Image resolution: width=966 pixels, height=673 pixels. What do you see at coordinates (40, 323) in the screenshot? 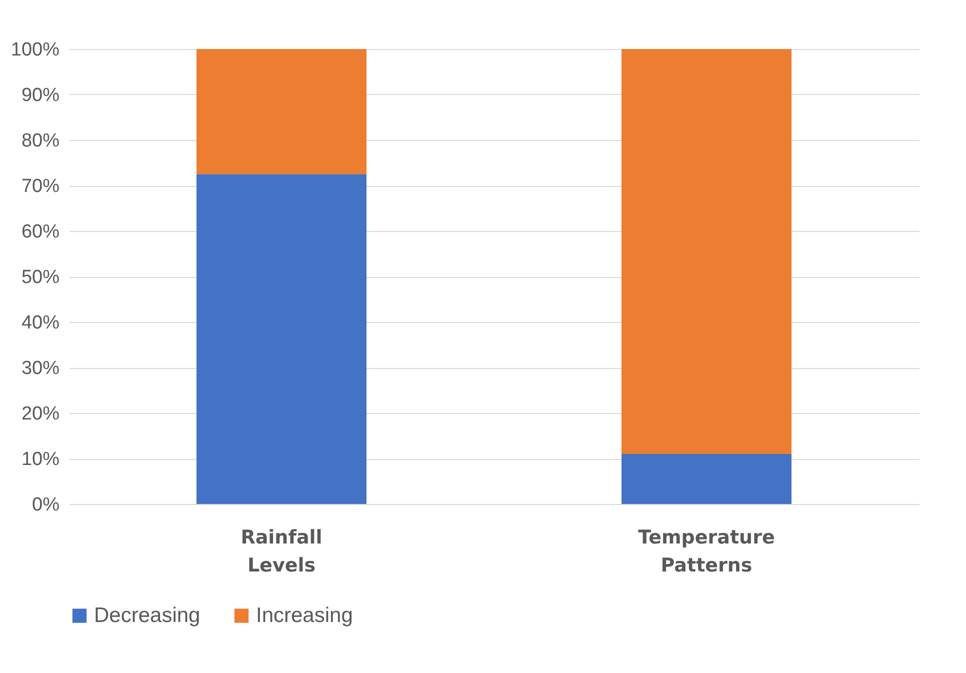
I see `y-tick-label: 40%` at bounding box center [40, 323].